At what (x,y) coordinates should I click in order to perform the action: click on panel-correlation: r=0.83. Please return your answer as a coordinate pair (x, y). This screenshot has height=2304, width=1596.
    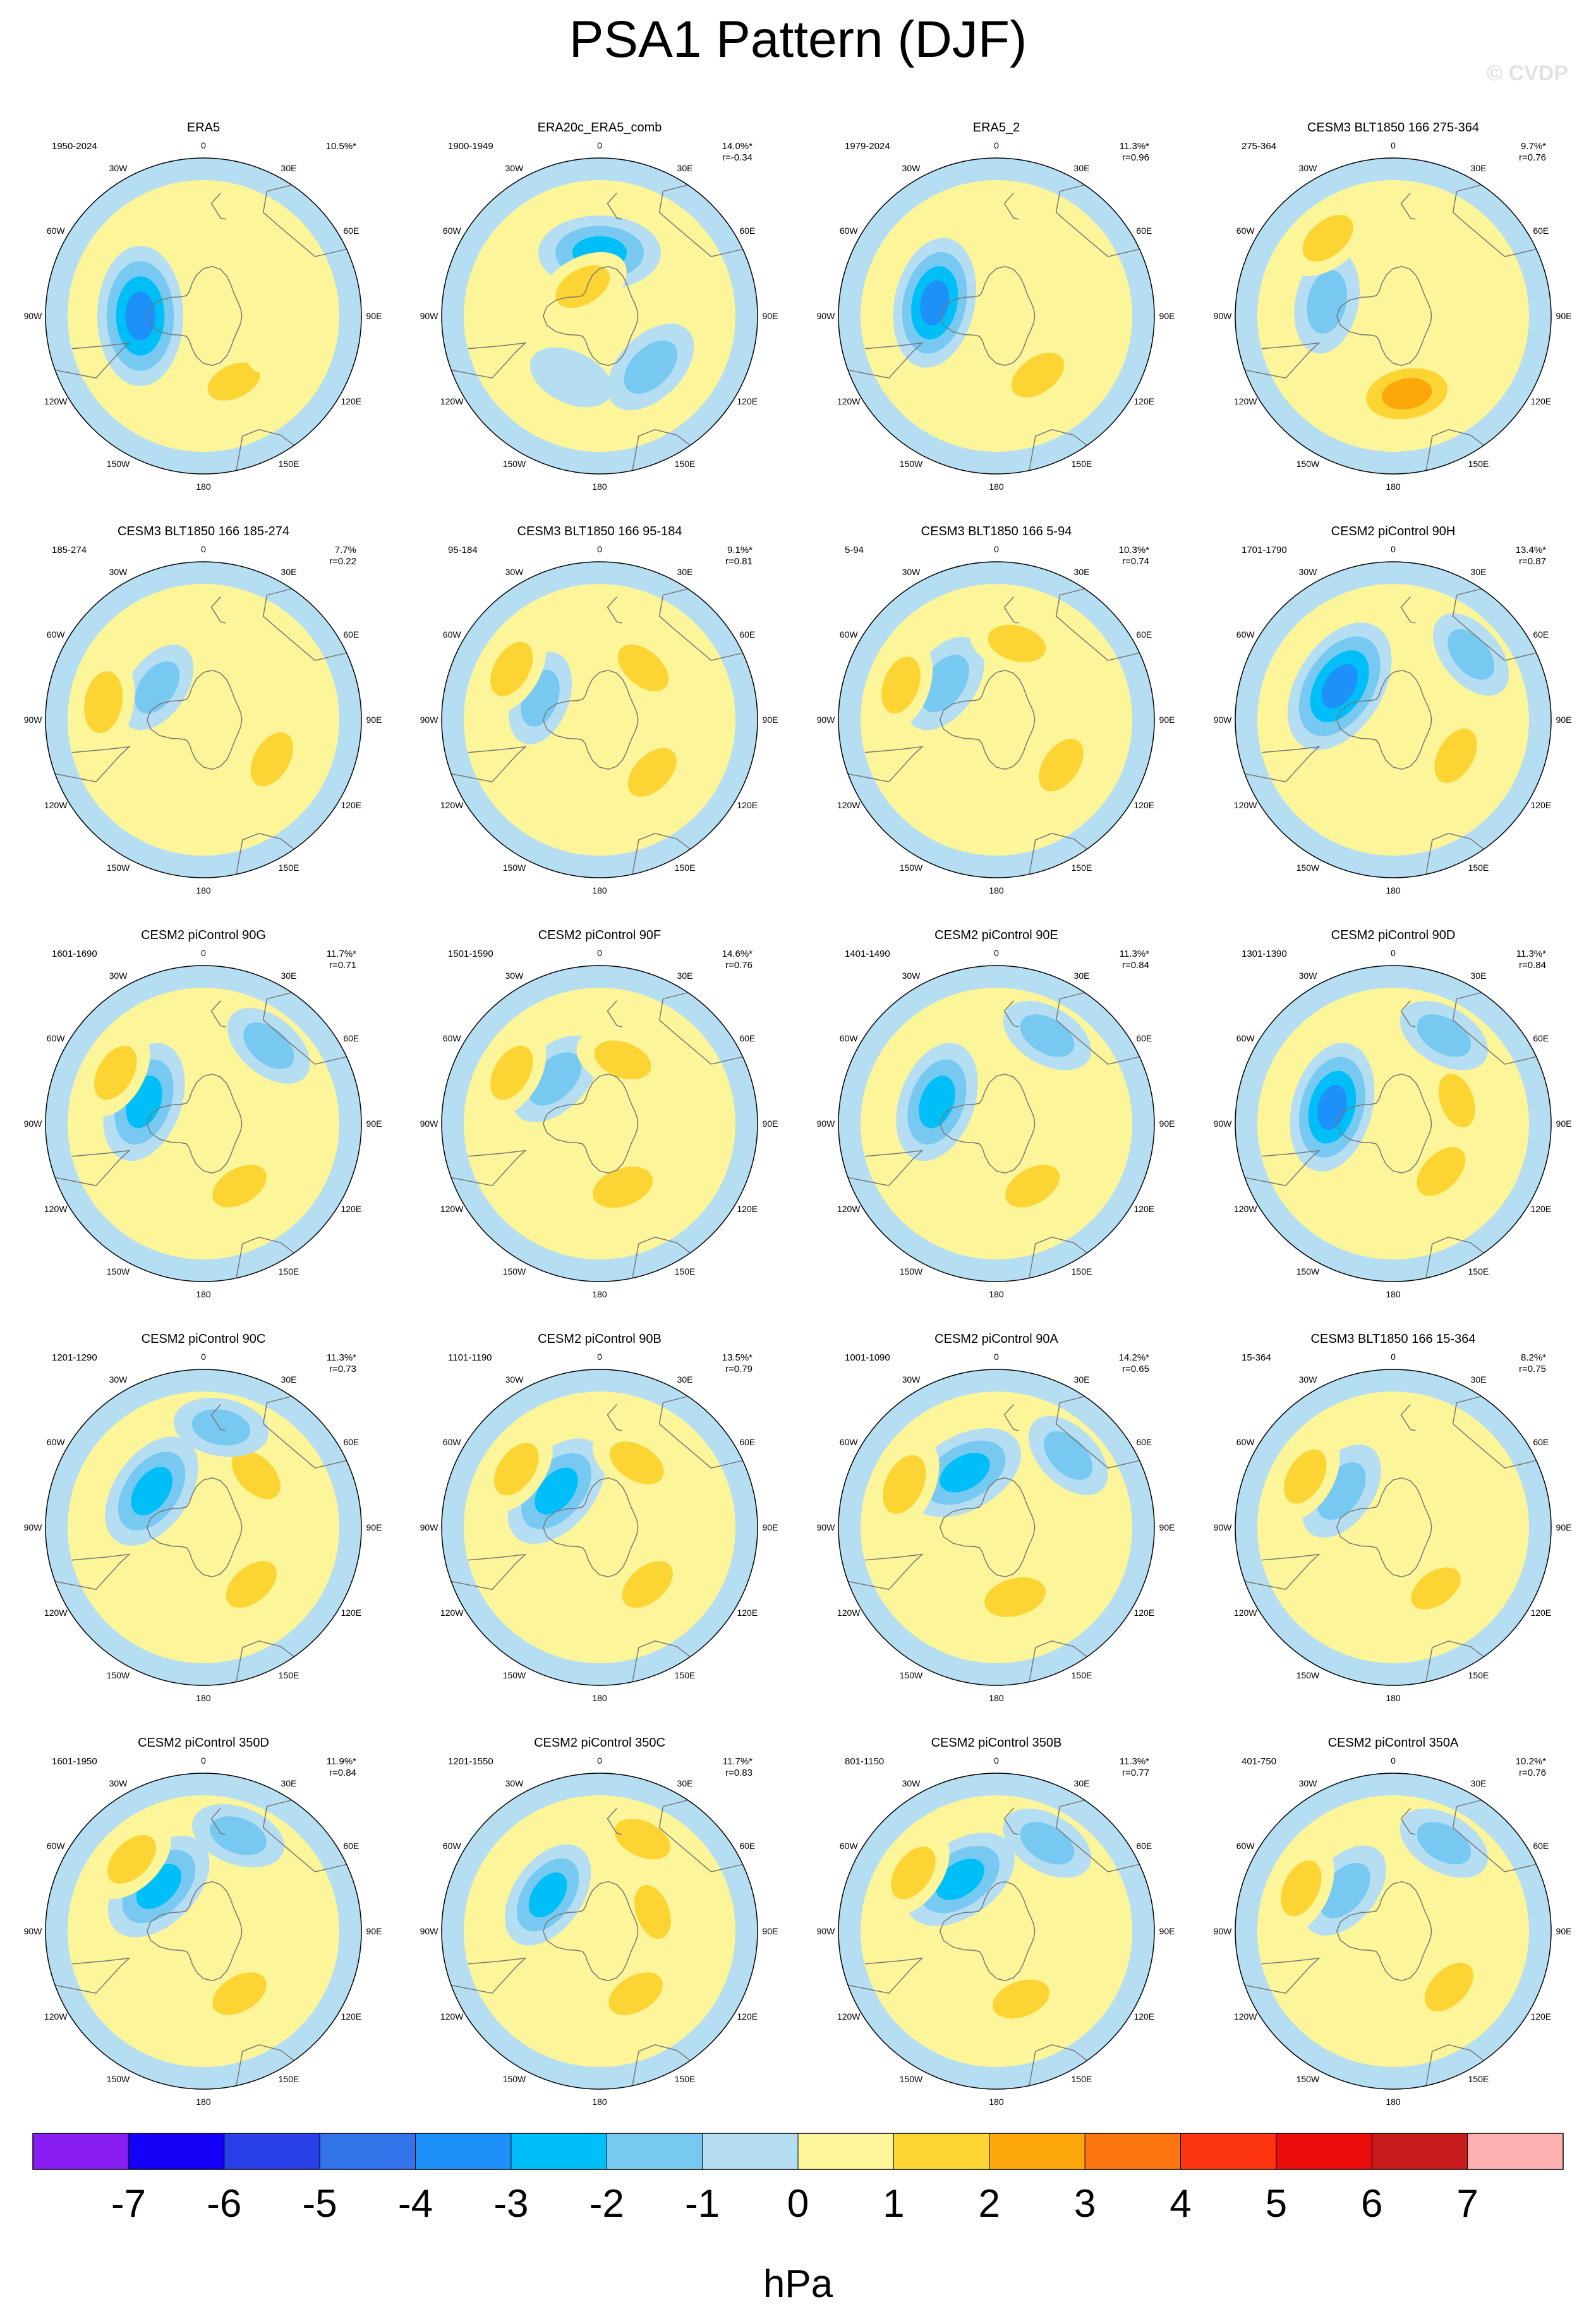
    Looking at the image, I should click on (739, 1772).